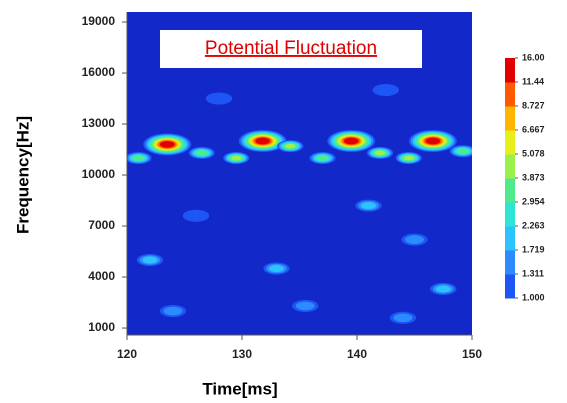 The width and height of the screenshot is (567, 403). I want to click on x-axis-label: Time[ms], so click(239, 388).